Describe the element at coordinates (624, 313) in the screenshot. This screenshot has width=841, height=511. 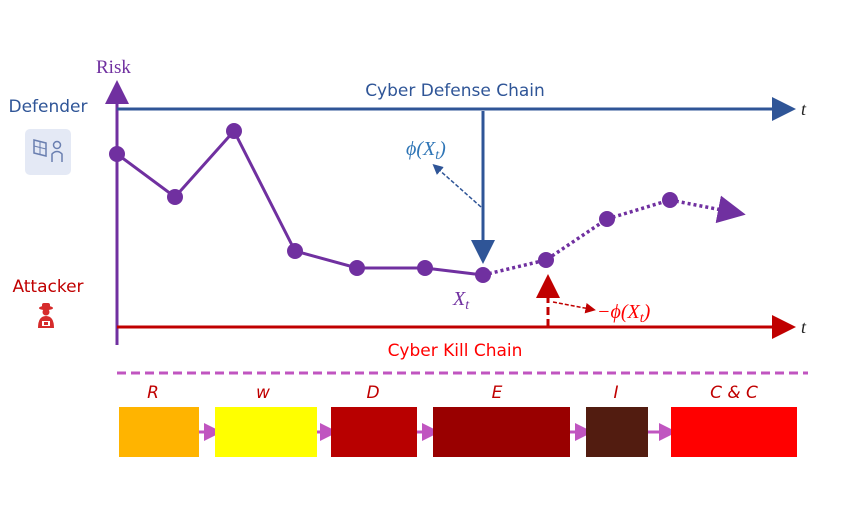
I see `neg-phi-label: −ϕ(Xt)` at that location.